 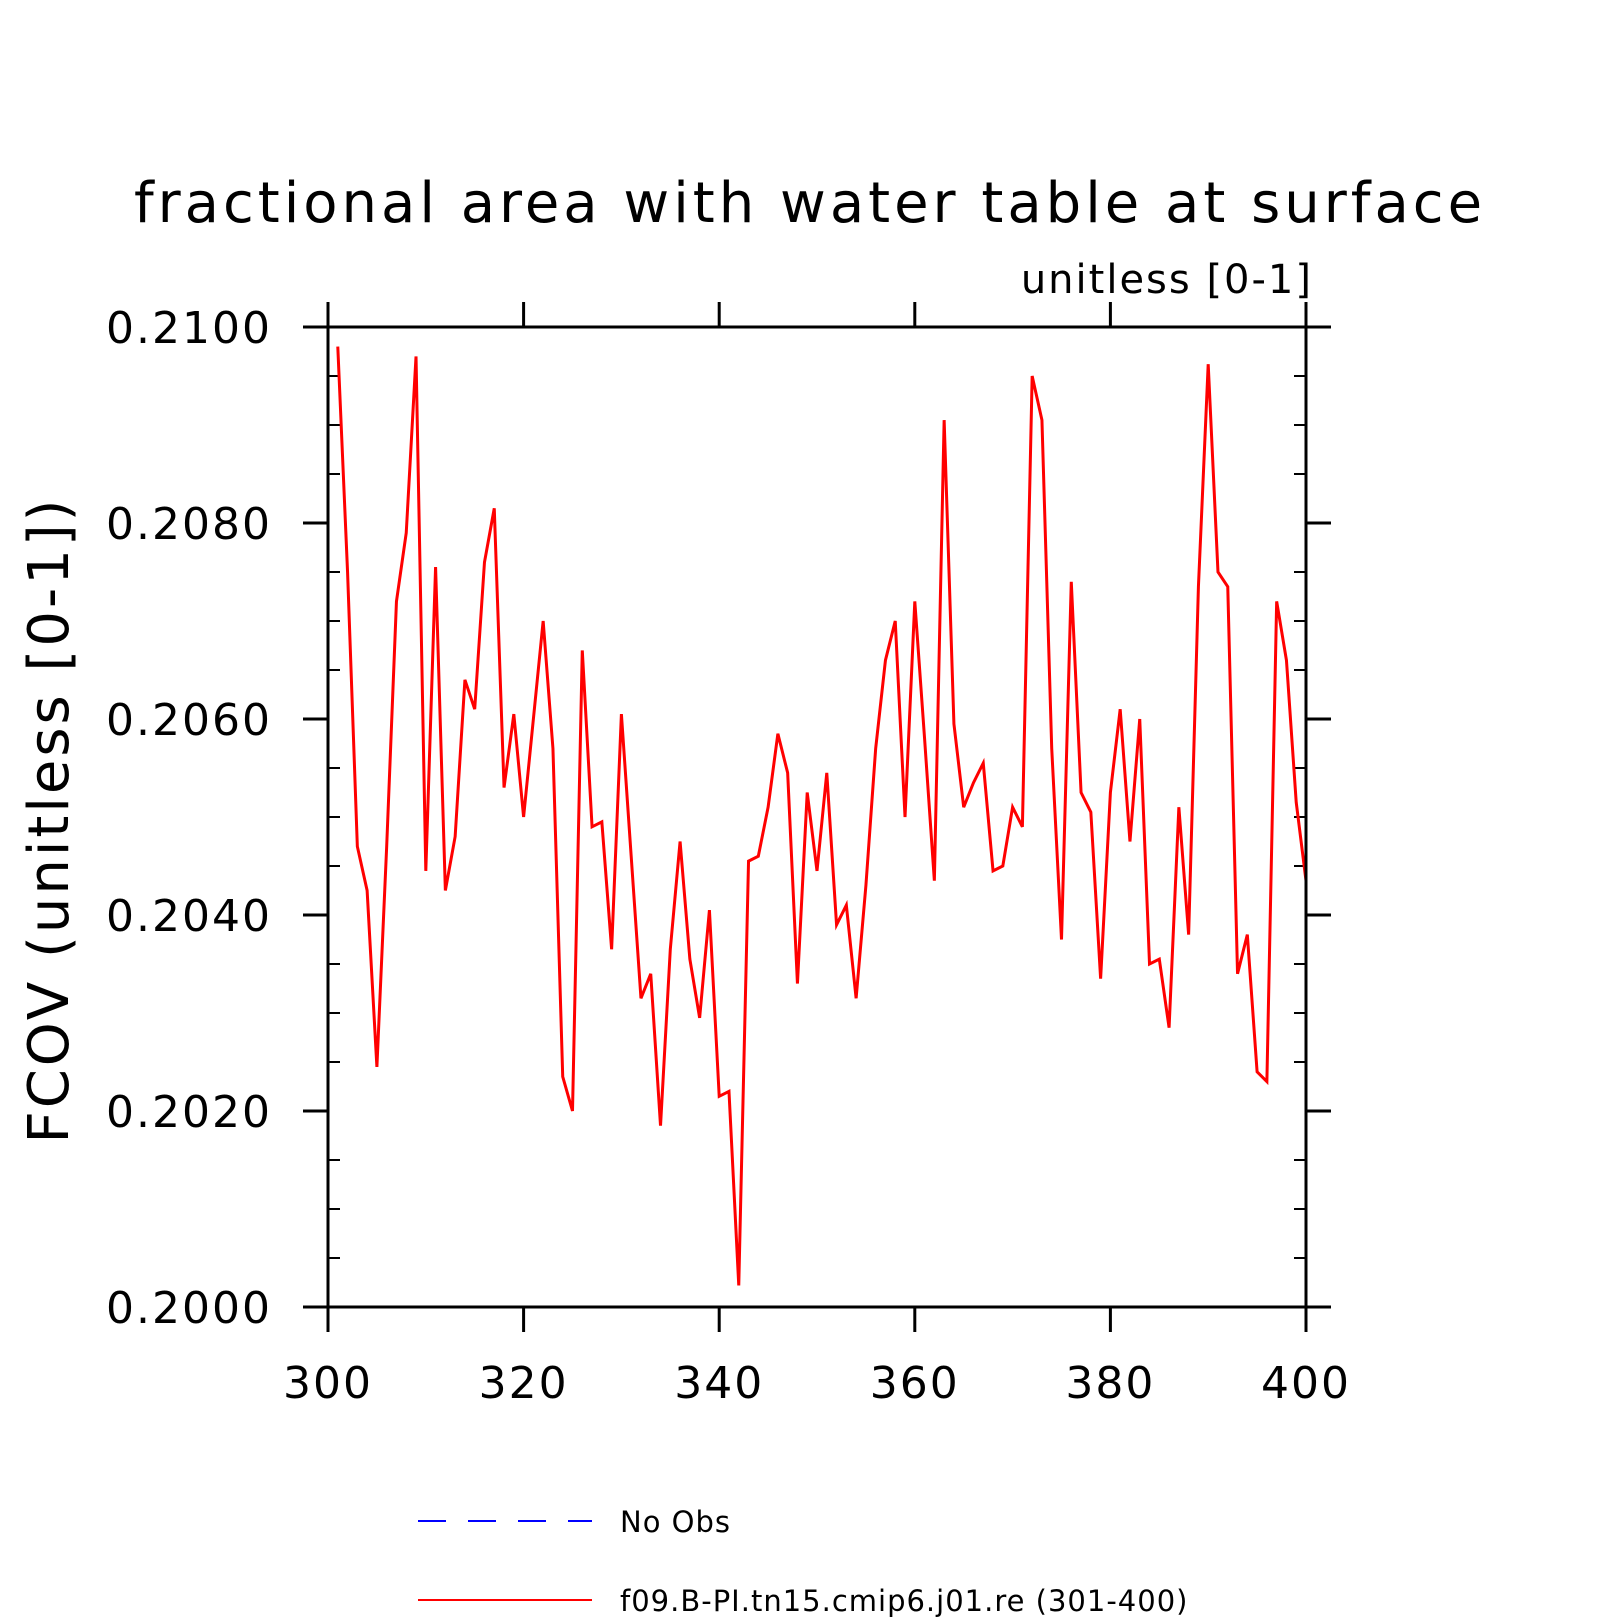 What do you see at coordinates (49, 819) in the screenshot?
I see `y-axis-label: FCOV (unitless [0-1])` at bounding box center [49, 819].